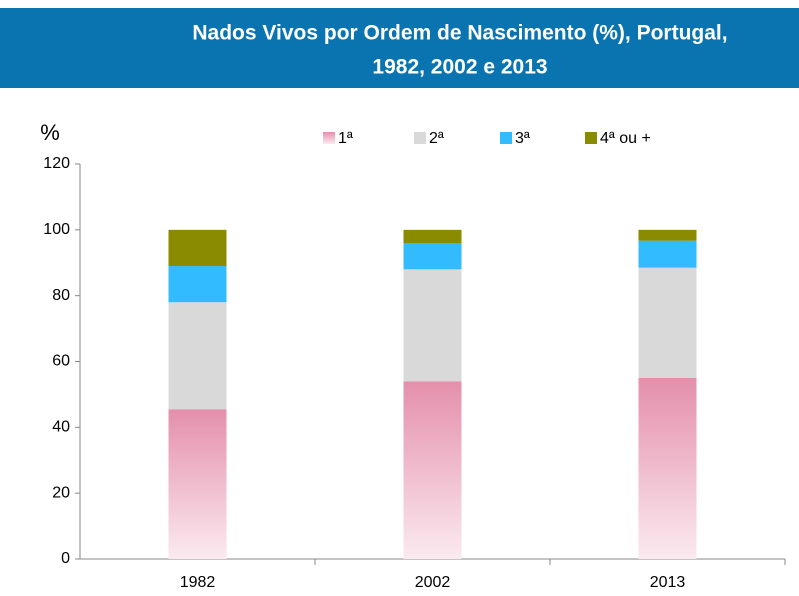  What do you see at coordinates (345, 138) in the screenshot?
I see `legend-label: 1ª` at bounding box center [345, 138].